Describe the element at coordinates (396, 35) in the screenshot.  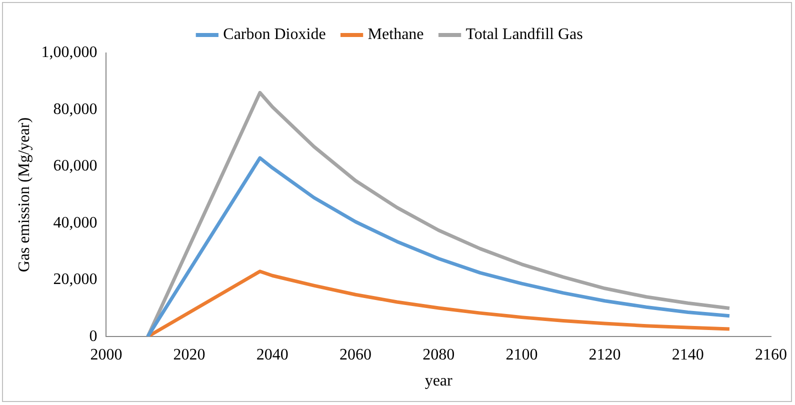
I see `legend-label: Methane` at that location.